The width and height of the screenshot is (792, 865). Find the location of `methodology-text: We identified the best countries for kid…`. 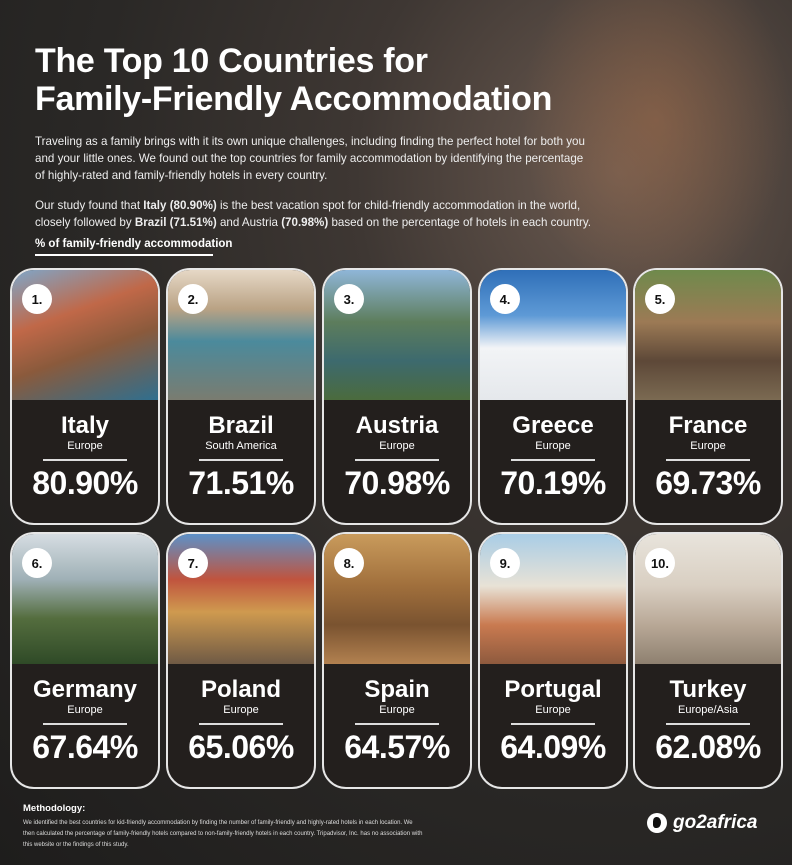

methodology-text: We identified the best countries for kid… is located at coordinates (223, 834).